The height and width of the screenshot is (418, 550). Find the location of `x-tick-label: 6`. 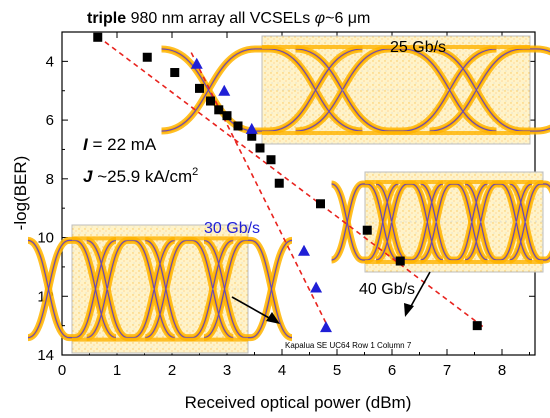

x-tick-label: 6 is located at coordinates (392, 370).